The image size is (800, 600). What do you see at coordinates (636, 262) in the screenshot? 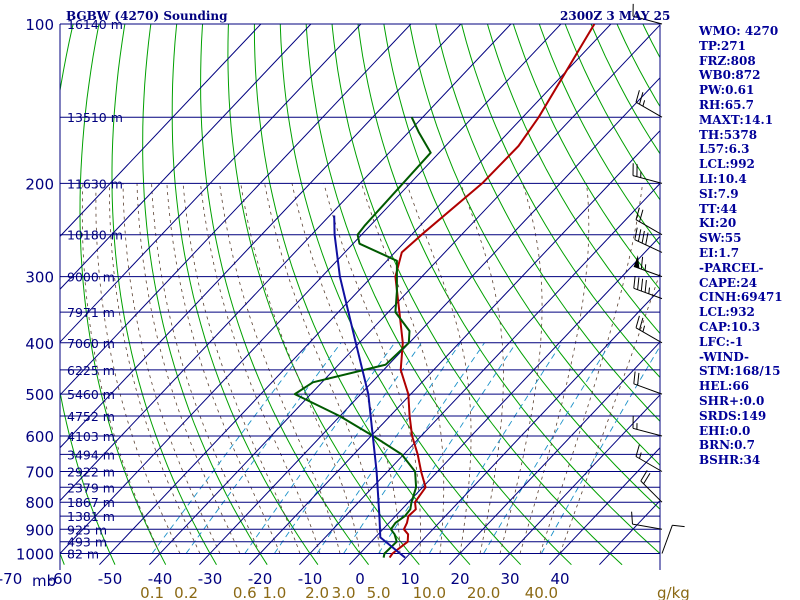
I see `wind-barb-flag` at bounding box center [636, 262].